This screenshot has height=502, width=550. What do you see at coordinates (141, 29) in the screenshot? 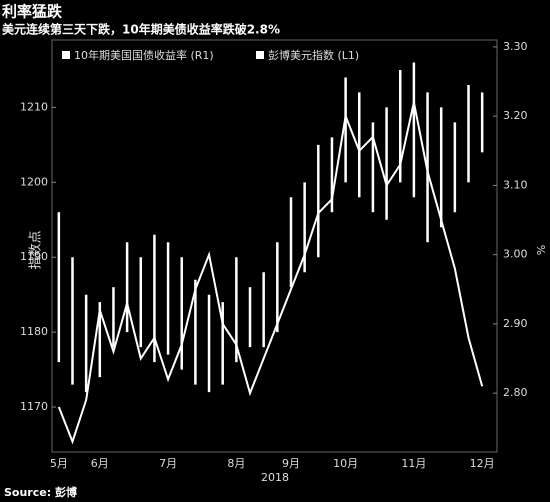
I see `chart-subtitle: 美元连续第三天下跌，10年期美债收益率跌破2.8%` at bounding box center [141, 29].